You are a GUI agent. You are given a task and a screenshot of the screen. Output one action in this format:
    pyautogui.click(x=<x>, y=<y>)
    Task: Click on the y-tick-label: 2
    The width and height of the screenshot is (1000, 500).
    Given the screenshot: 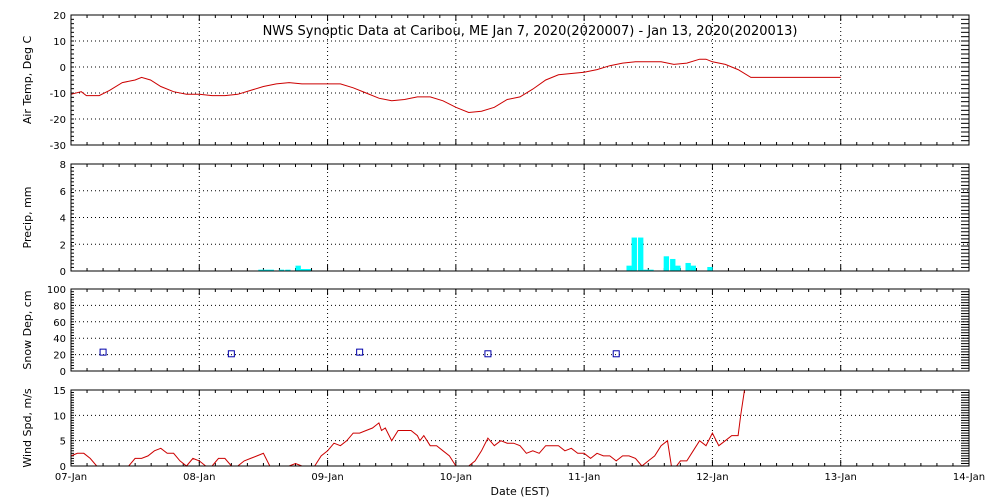 What is the action you would take?
    pyautogui.click(x=63, y=245)
    